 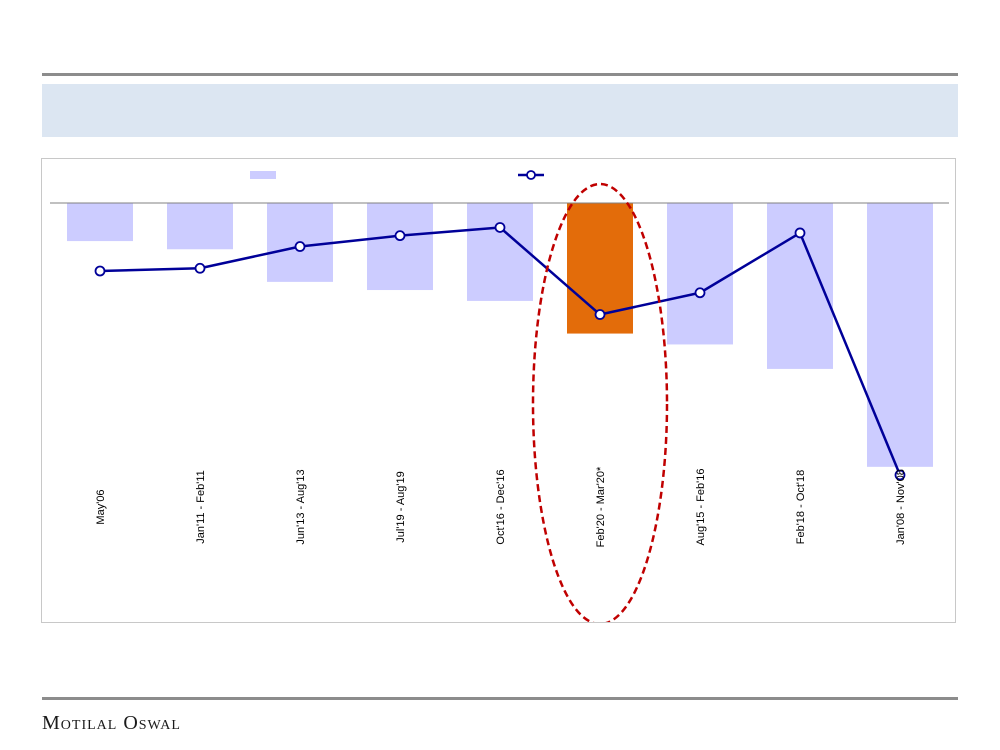 I want to click on legend-bar-swatch, so click(x=263, y=175).